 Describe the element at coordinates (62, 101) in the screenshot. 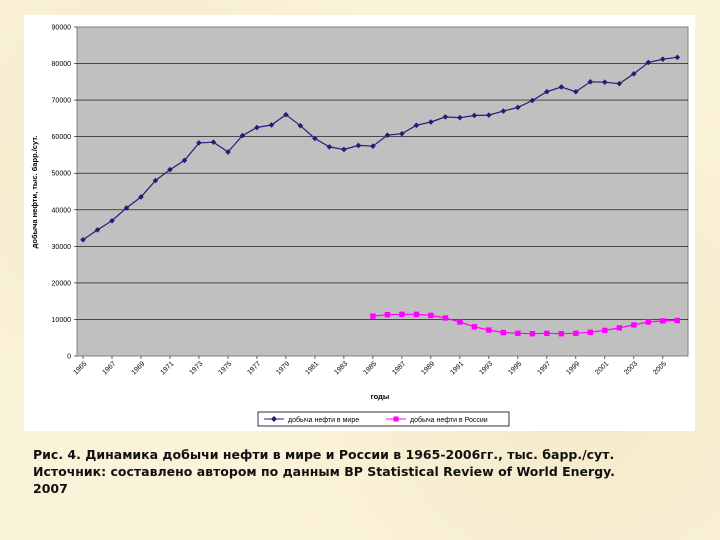

I see `y-tick-label: 70000` at that location.